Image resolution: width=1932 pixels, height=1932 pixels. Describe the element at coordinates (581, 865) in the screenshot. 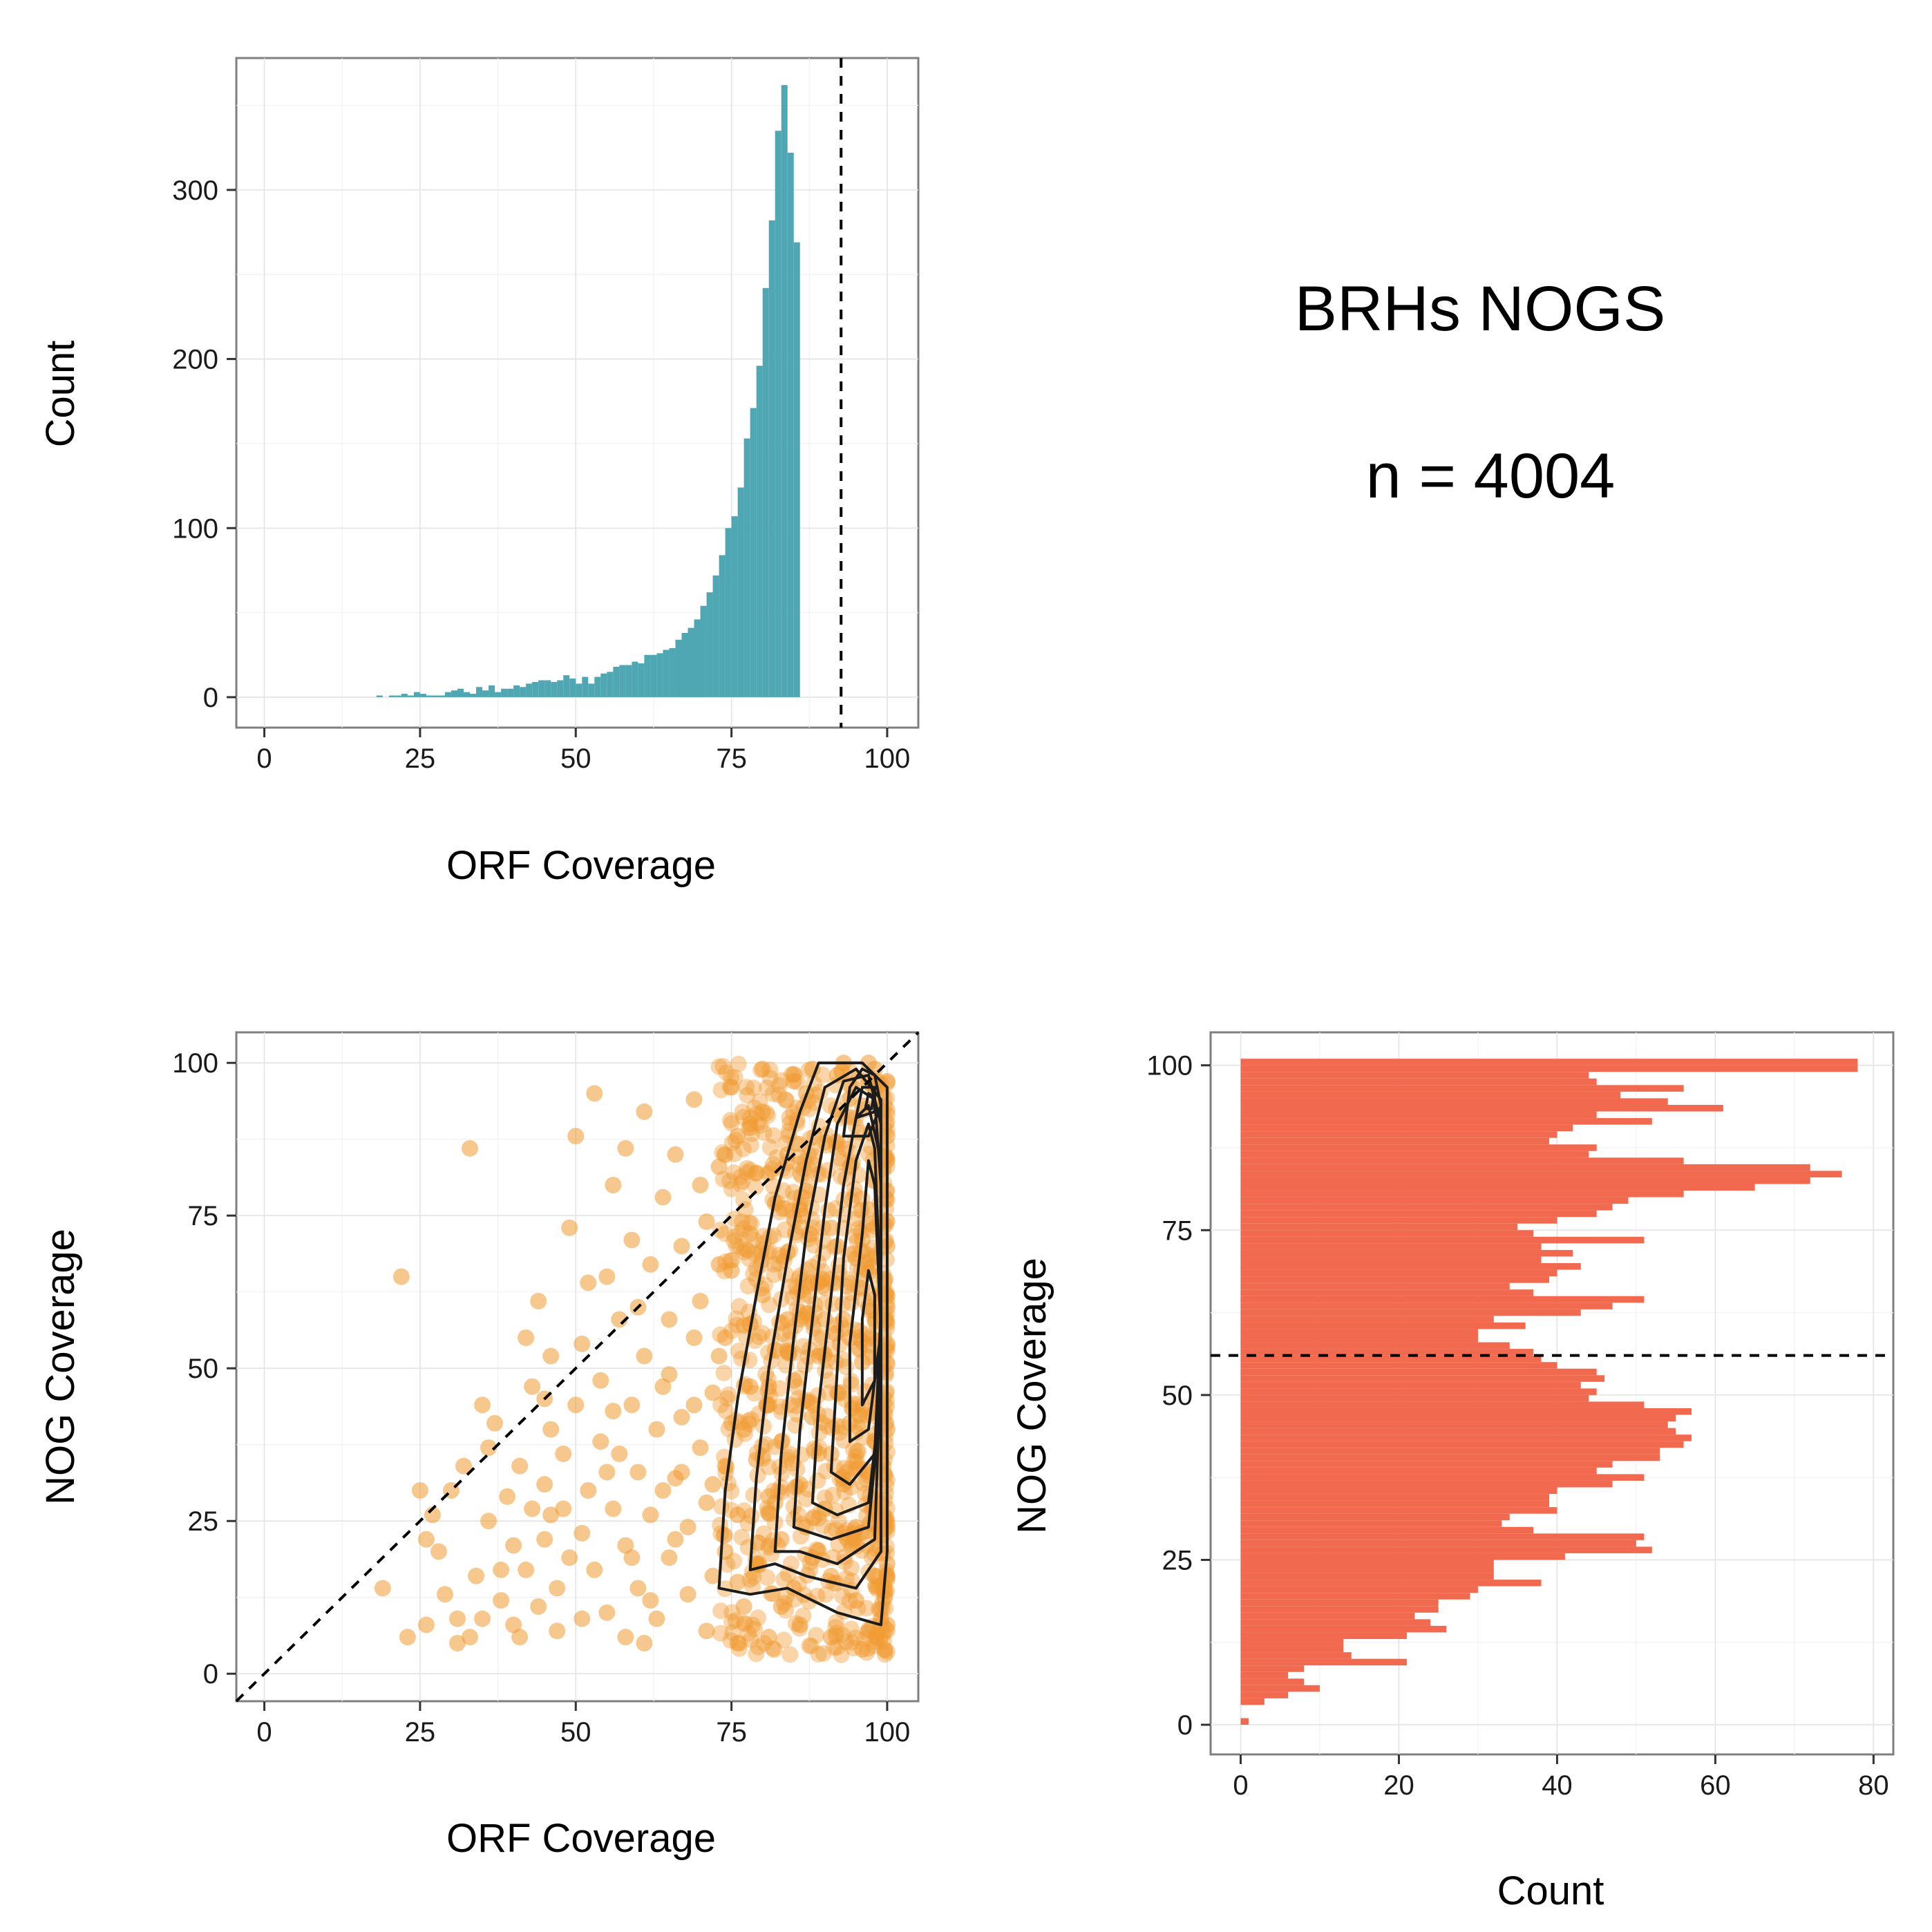

I see `histogram-x-axis-title: ORF Coverage` at that location.